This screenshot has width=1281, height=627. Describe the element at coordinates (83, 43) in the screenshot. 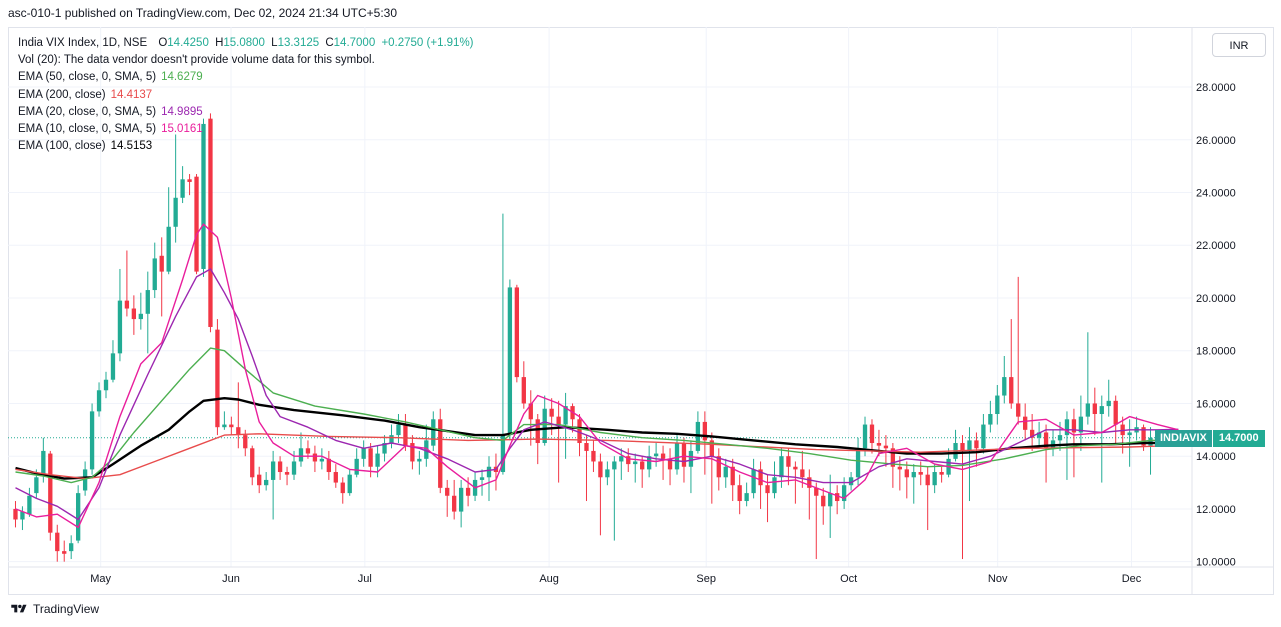

I see `symbol-title: India VIX Index, 1D, NSE` at that location.